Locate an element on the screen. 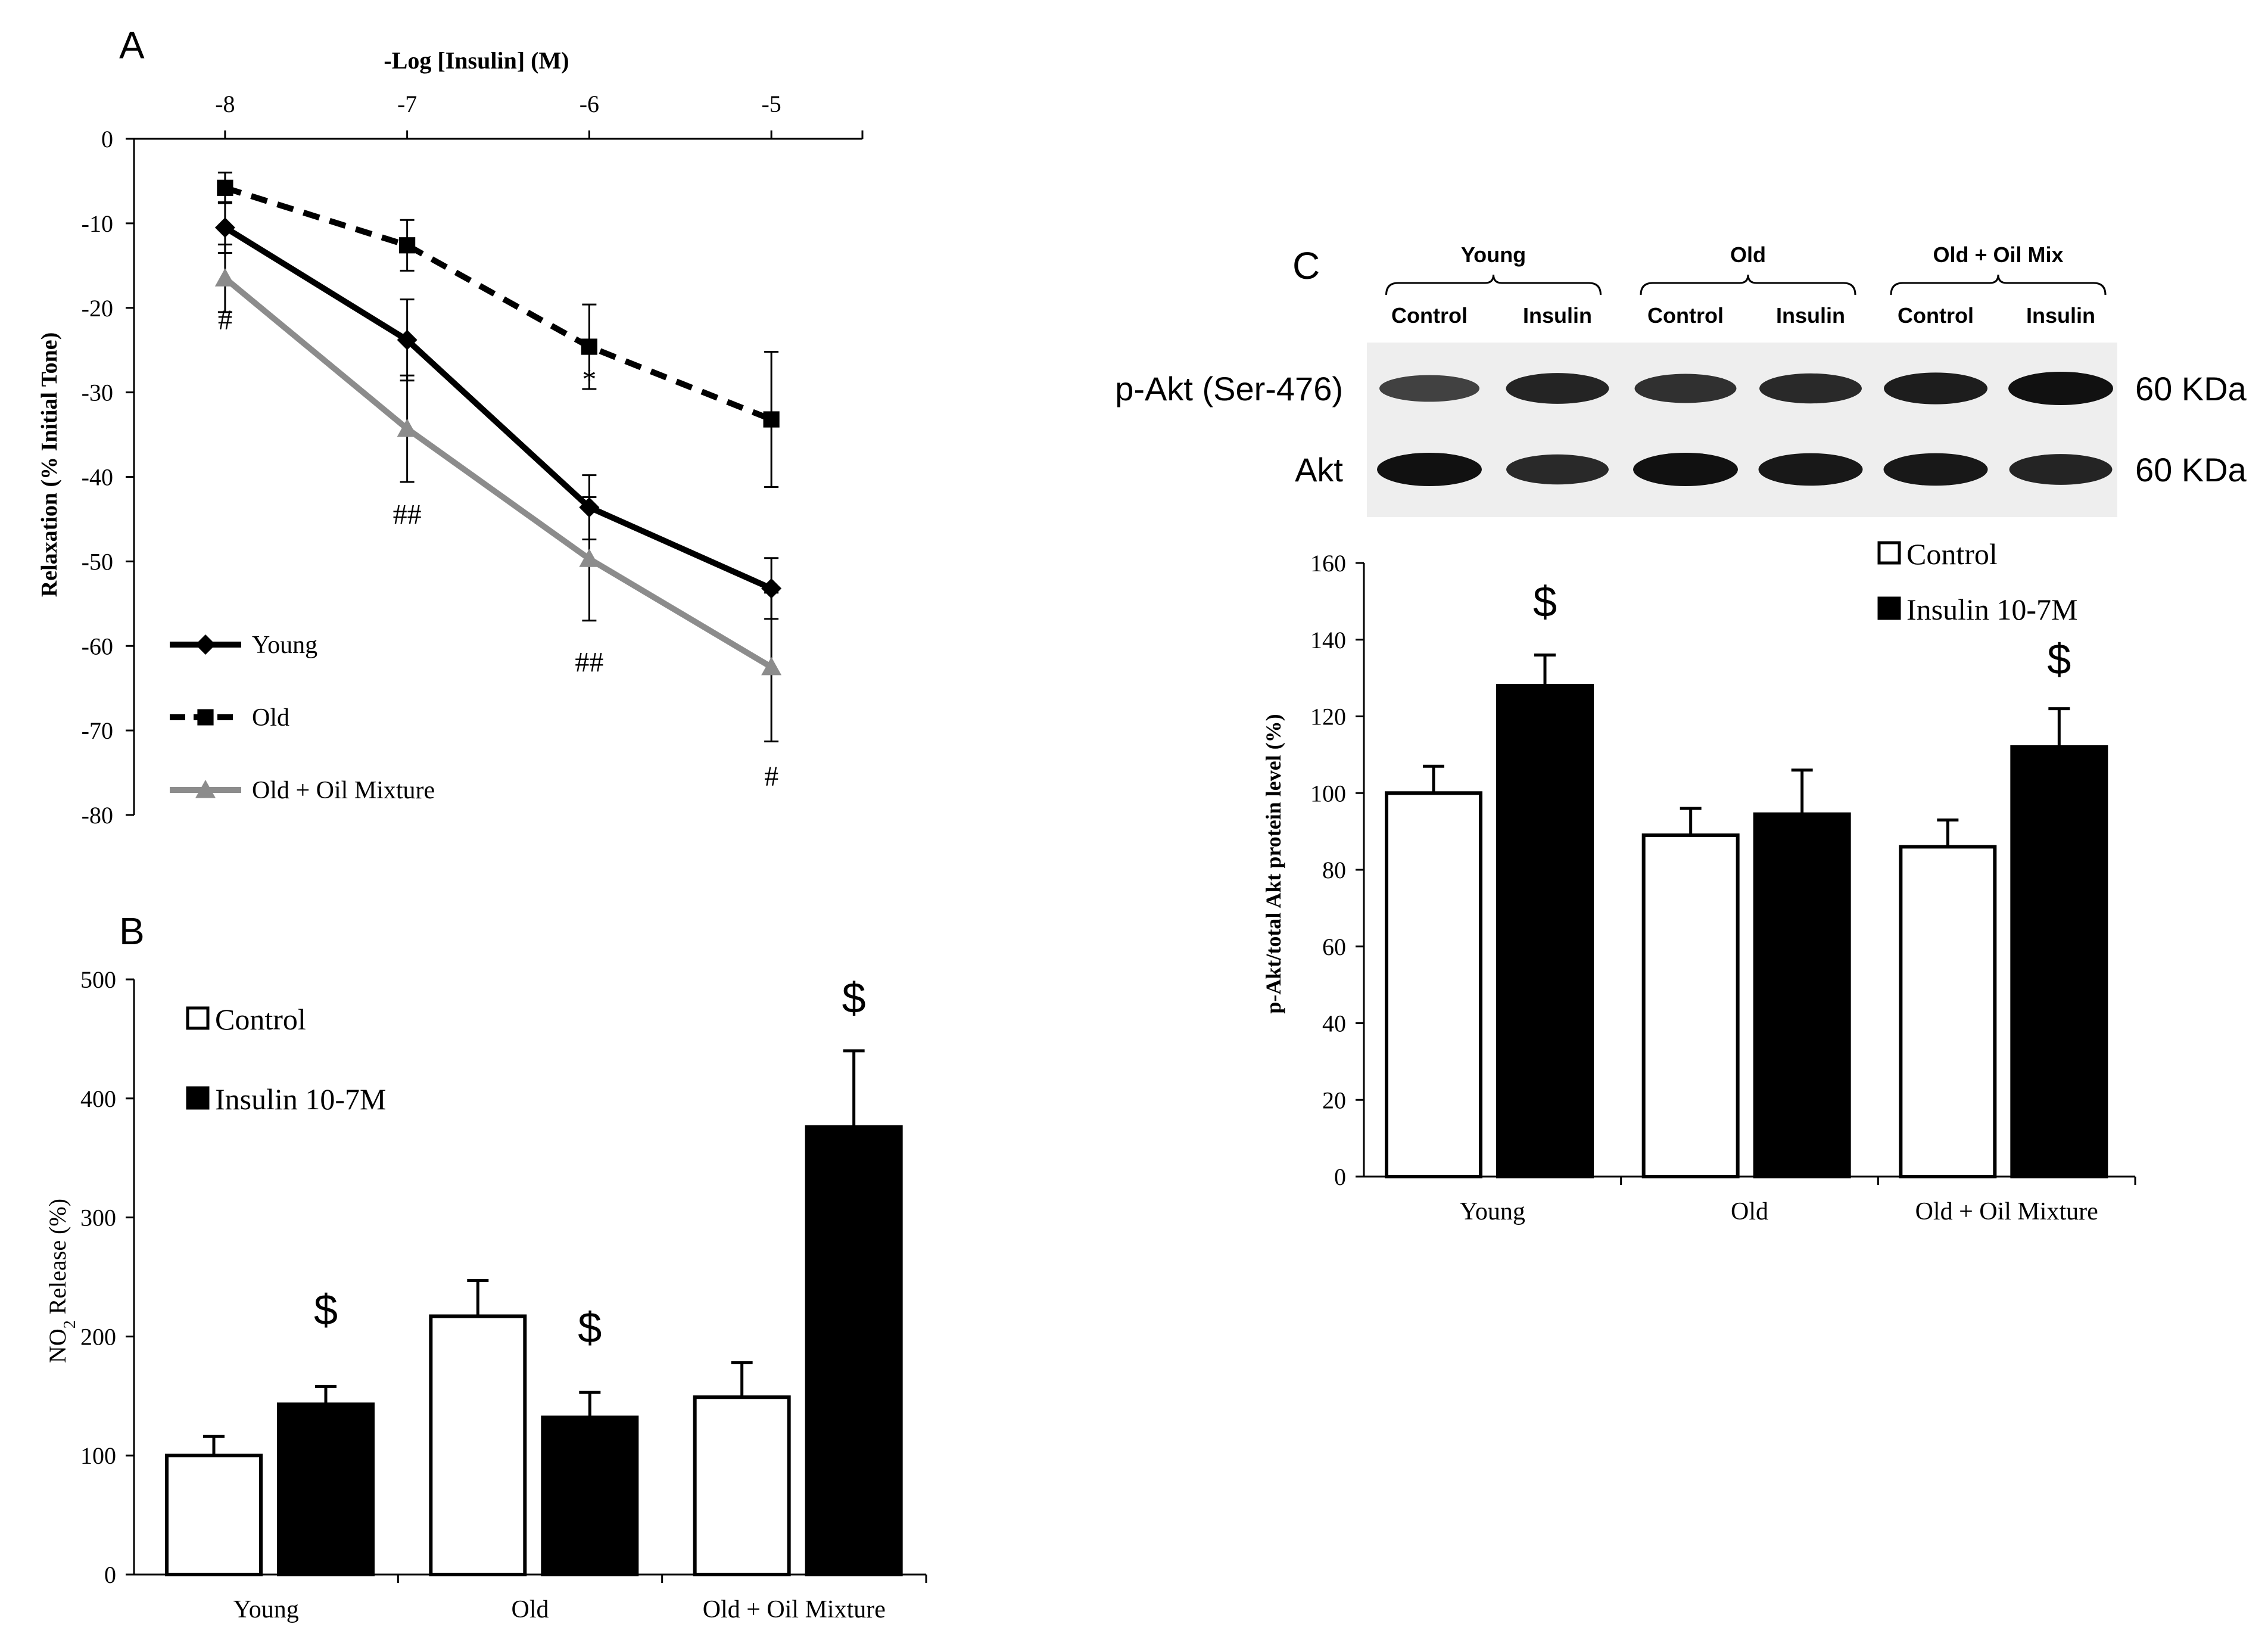 Image resolution: width=2268 pixels, height=1649 pixels. panel-c-y-axis-title: p-Akt/total Akt protein level (%) is located at coordinates (1273, 863).